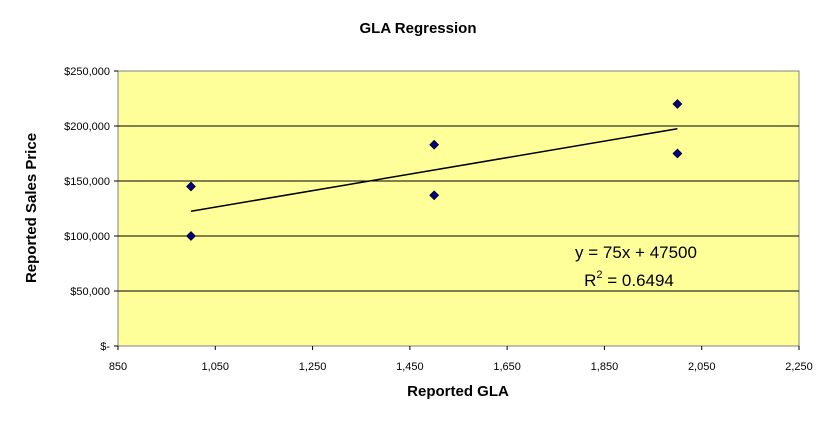 The image size is (837, 423). Describe the element at coordinates (87, 237) in the screenshot. I see `y-tick-label: $100,000` at that location.